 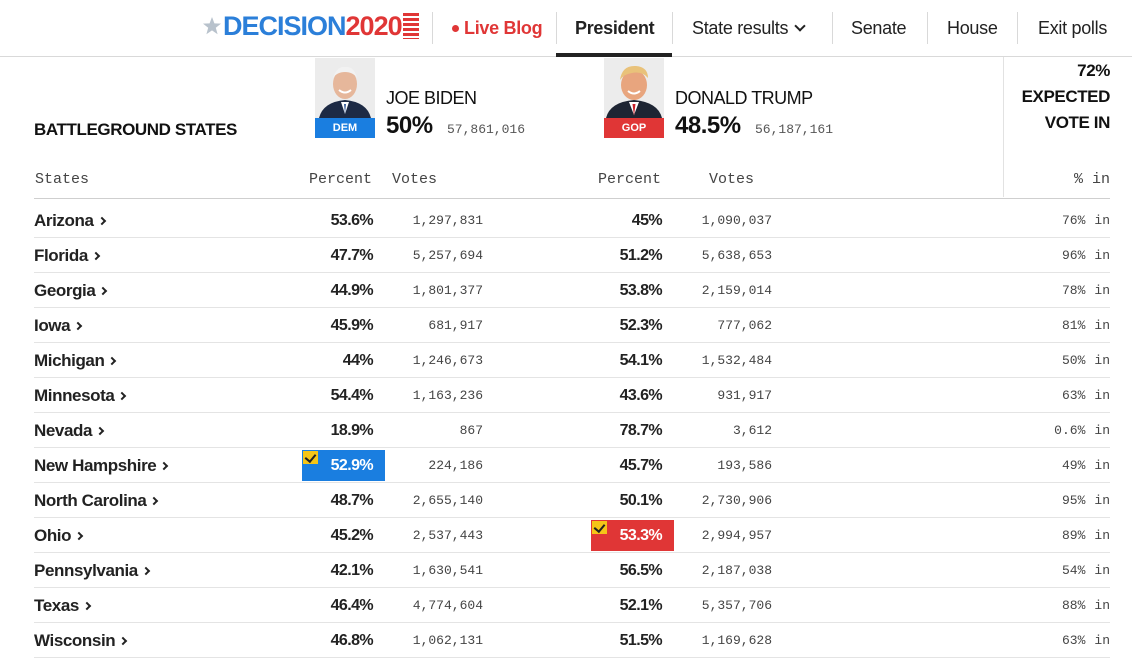 What do you see at coordinates (647, 220) in the screenshot?
I see `rep-percent: 45%` at bounding box center [647, 220].